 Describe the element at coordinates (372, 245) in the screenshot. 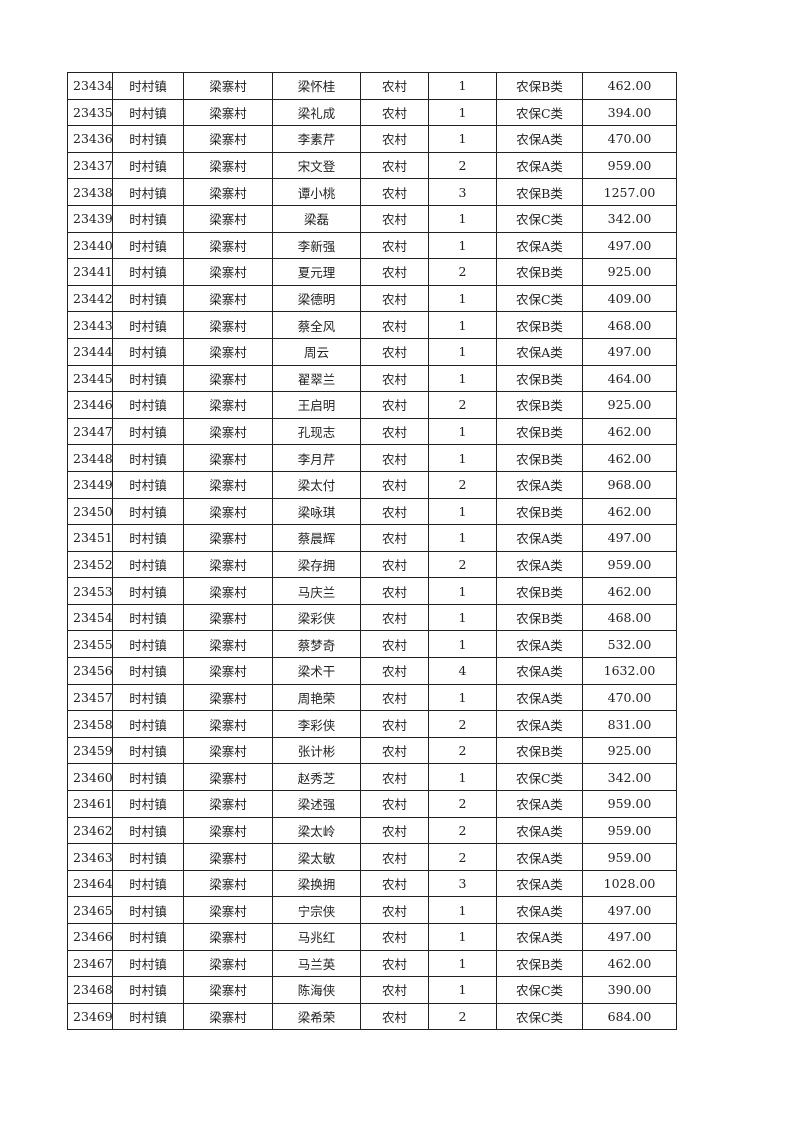

I see `table-row: 23440 时村镇 梁寨村 李新强 农村 1 农保A类 497.00` at that location.